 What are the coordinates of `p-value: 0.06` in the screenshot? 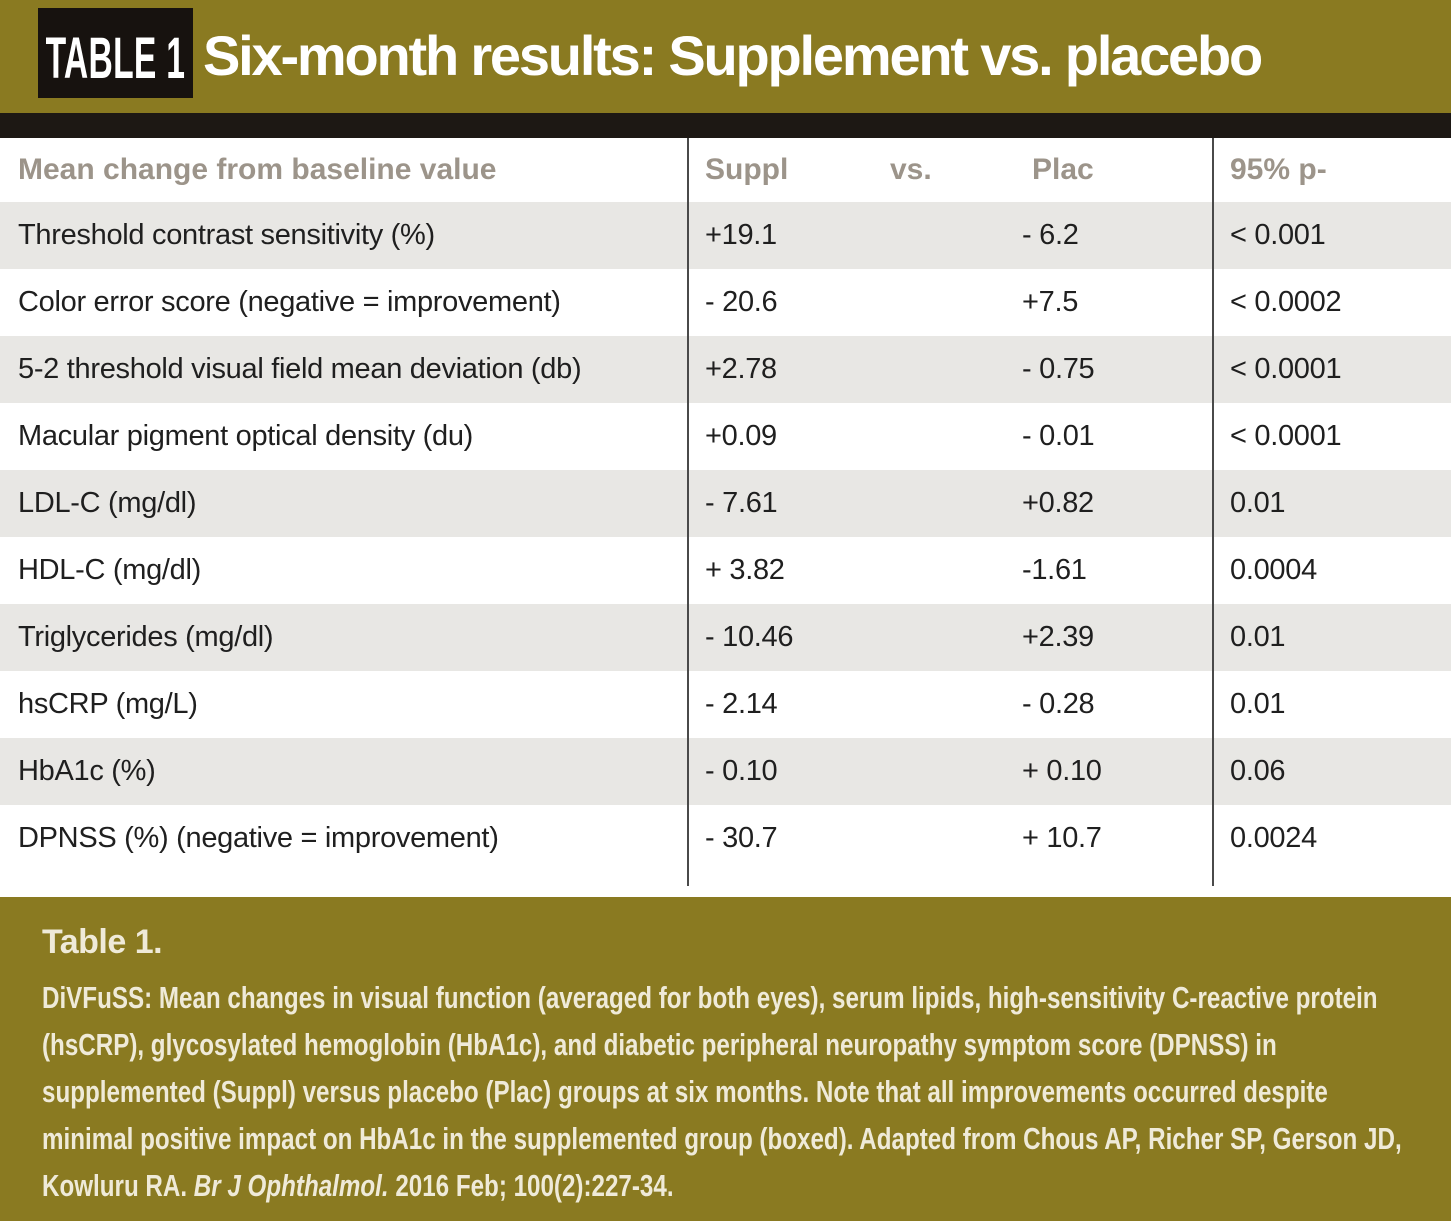 It's located at (1258, 771).